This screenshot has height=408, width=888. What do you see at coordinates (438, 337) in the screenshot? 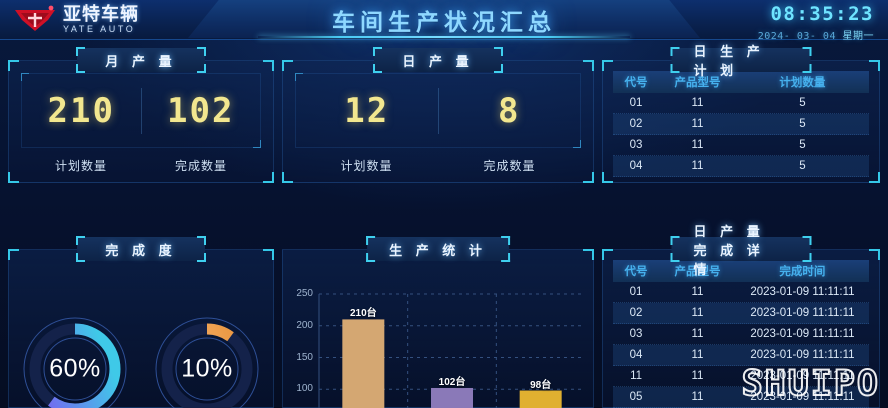
I see `production-bar-chart: 250 200 150 100 210台 102台 98台` at bounding box center [438, 337].